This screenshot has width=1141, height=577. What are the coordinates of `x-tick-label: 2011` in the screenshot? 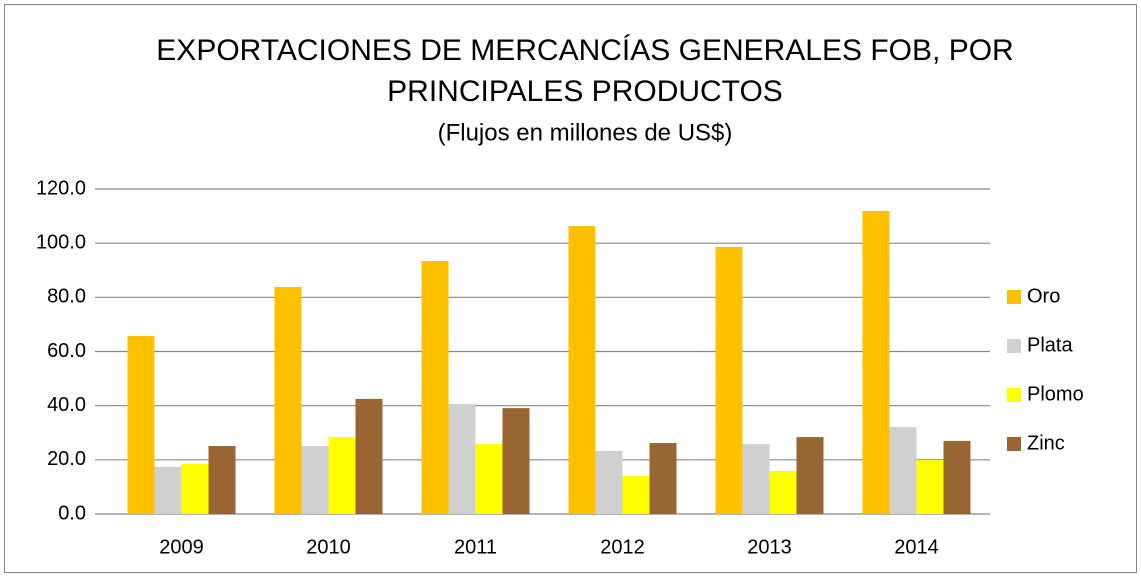 It's located at (475, 547).